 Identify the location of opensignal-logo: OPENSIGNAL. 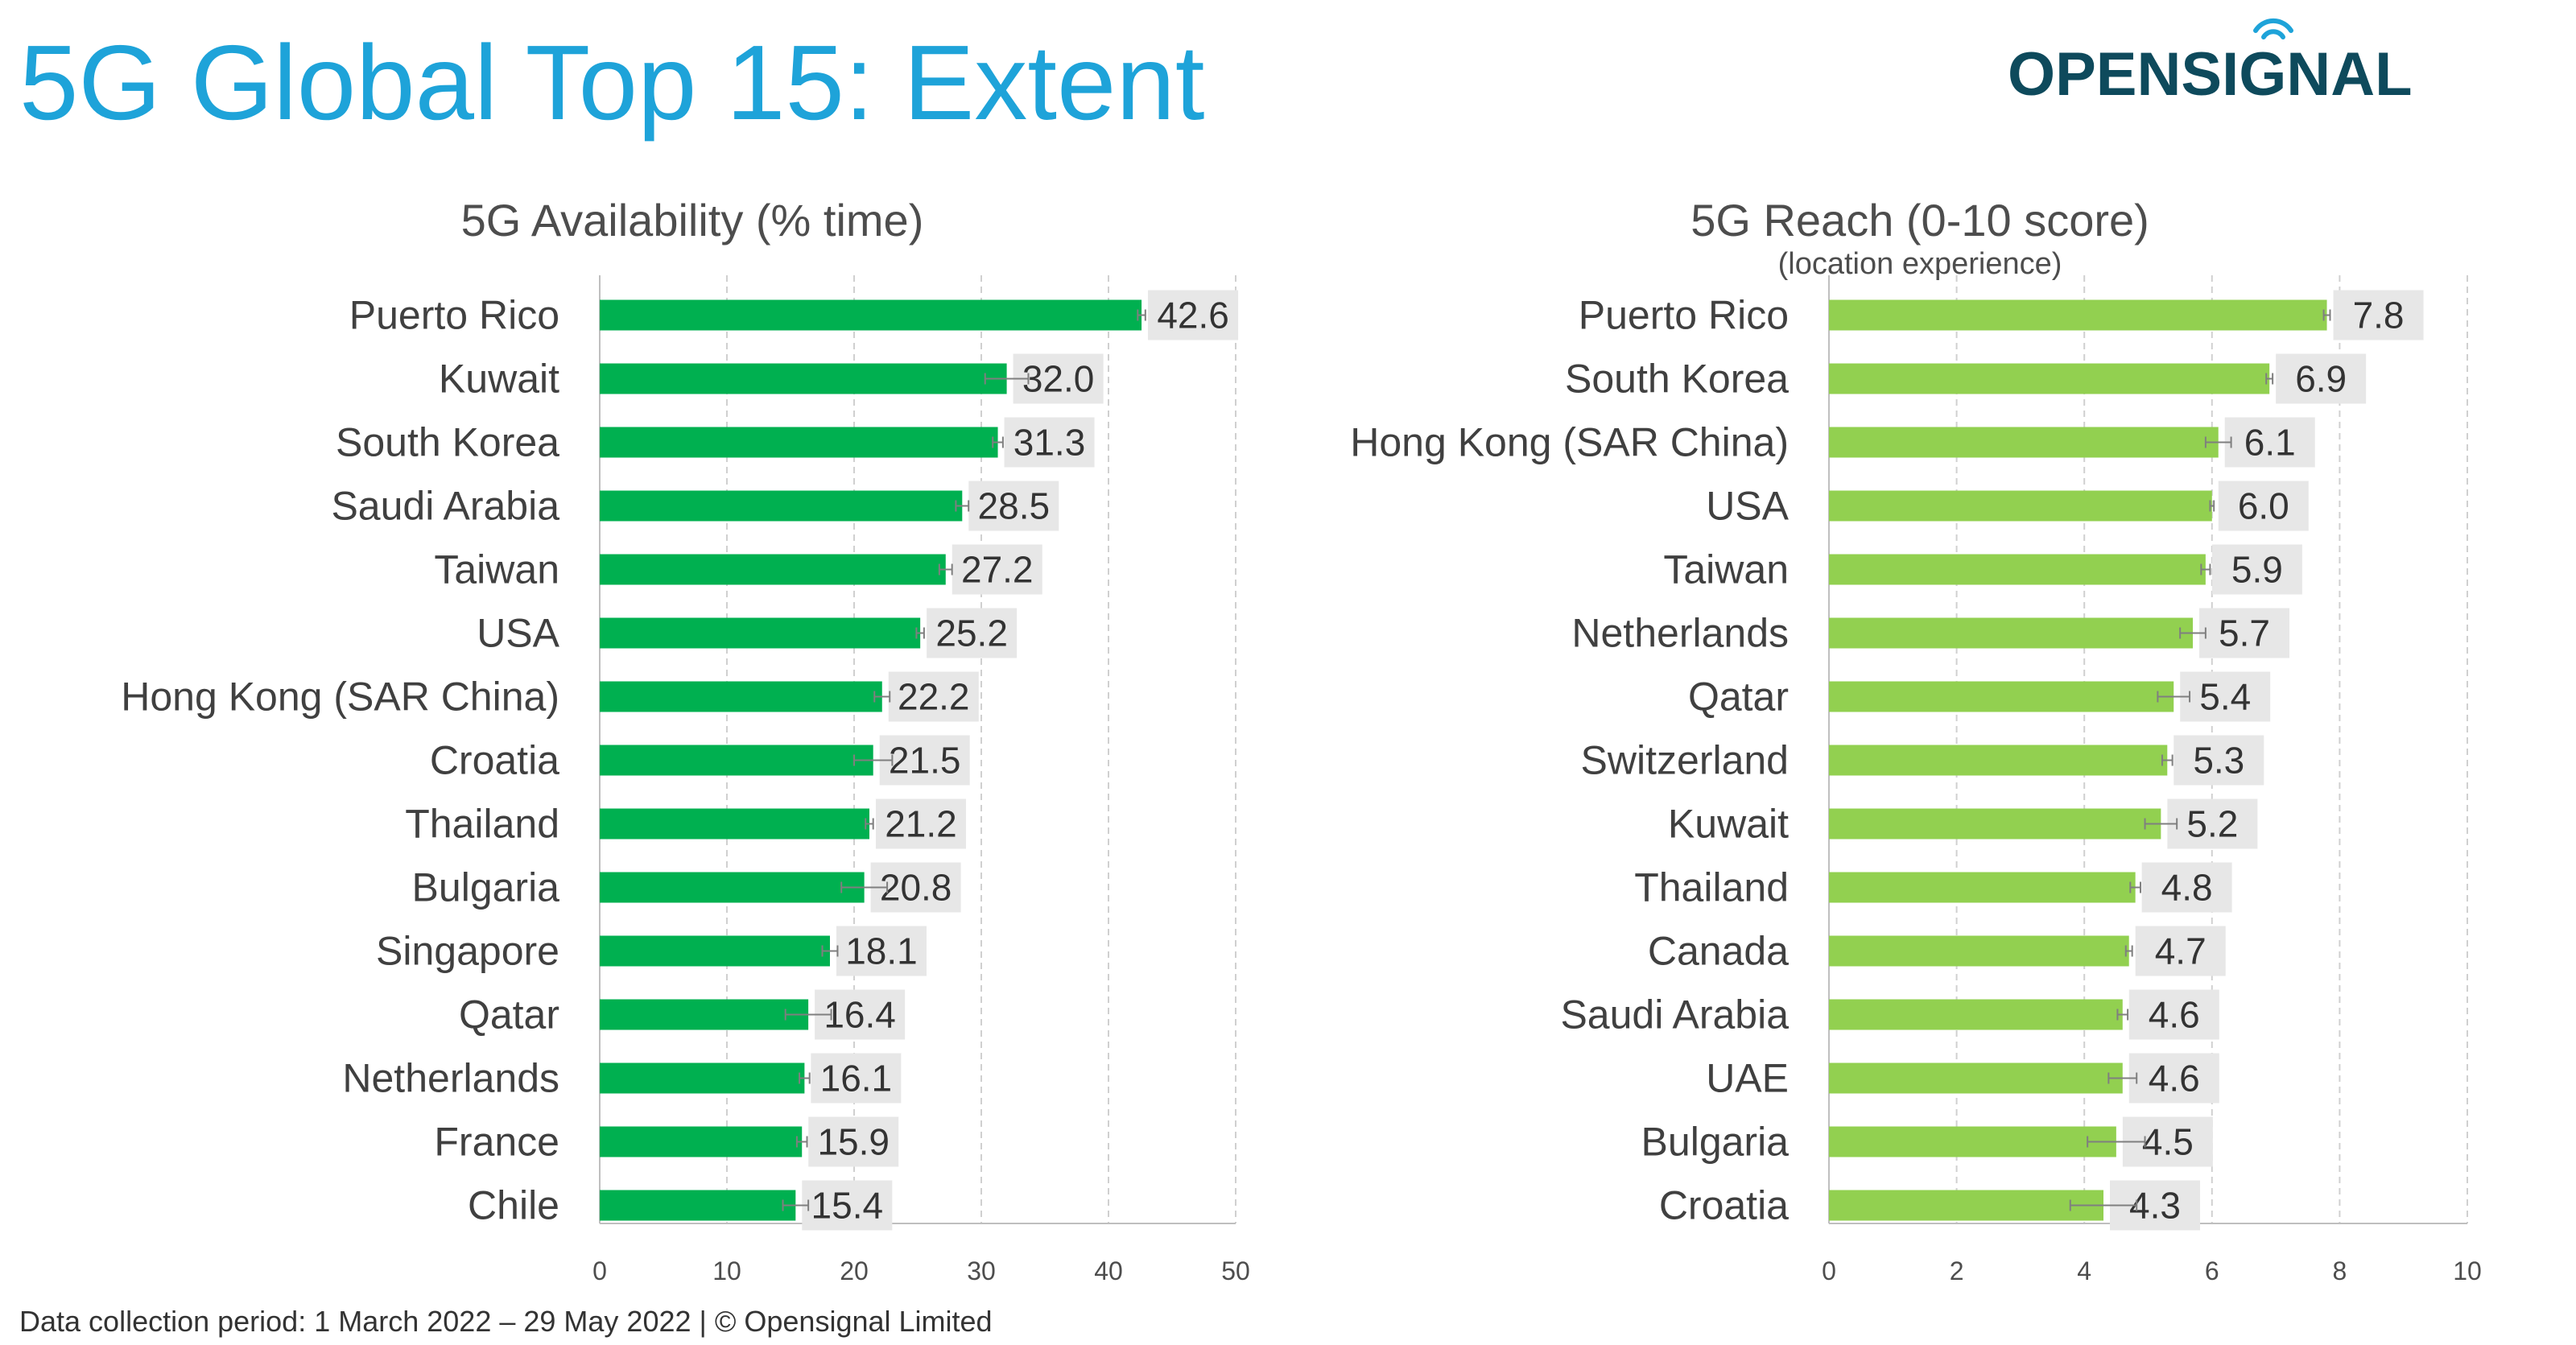
(2210, 62).